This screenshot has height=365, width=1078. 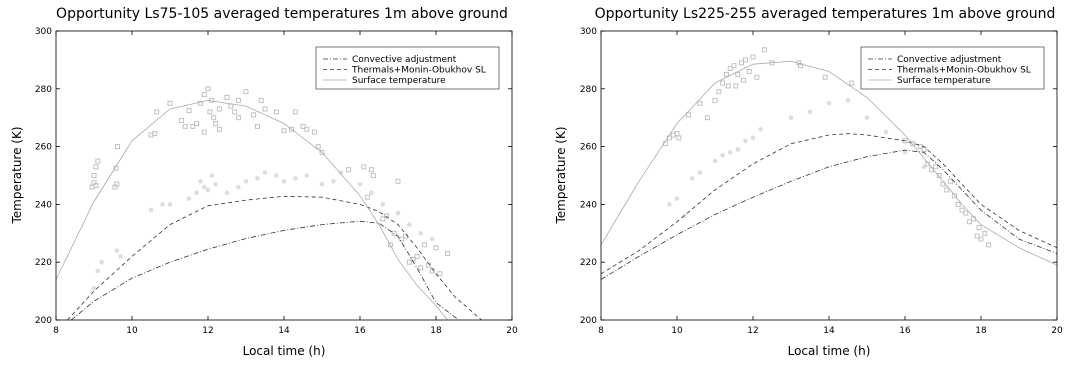 I want to click on left-y-axis-label: Temperature (K), so click(x=17, y=175).